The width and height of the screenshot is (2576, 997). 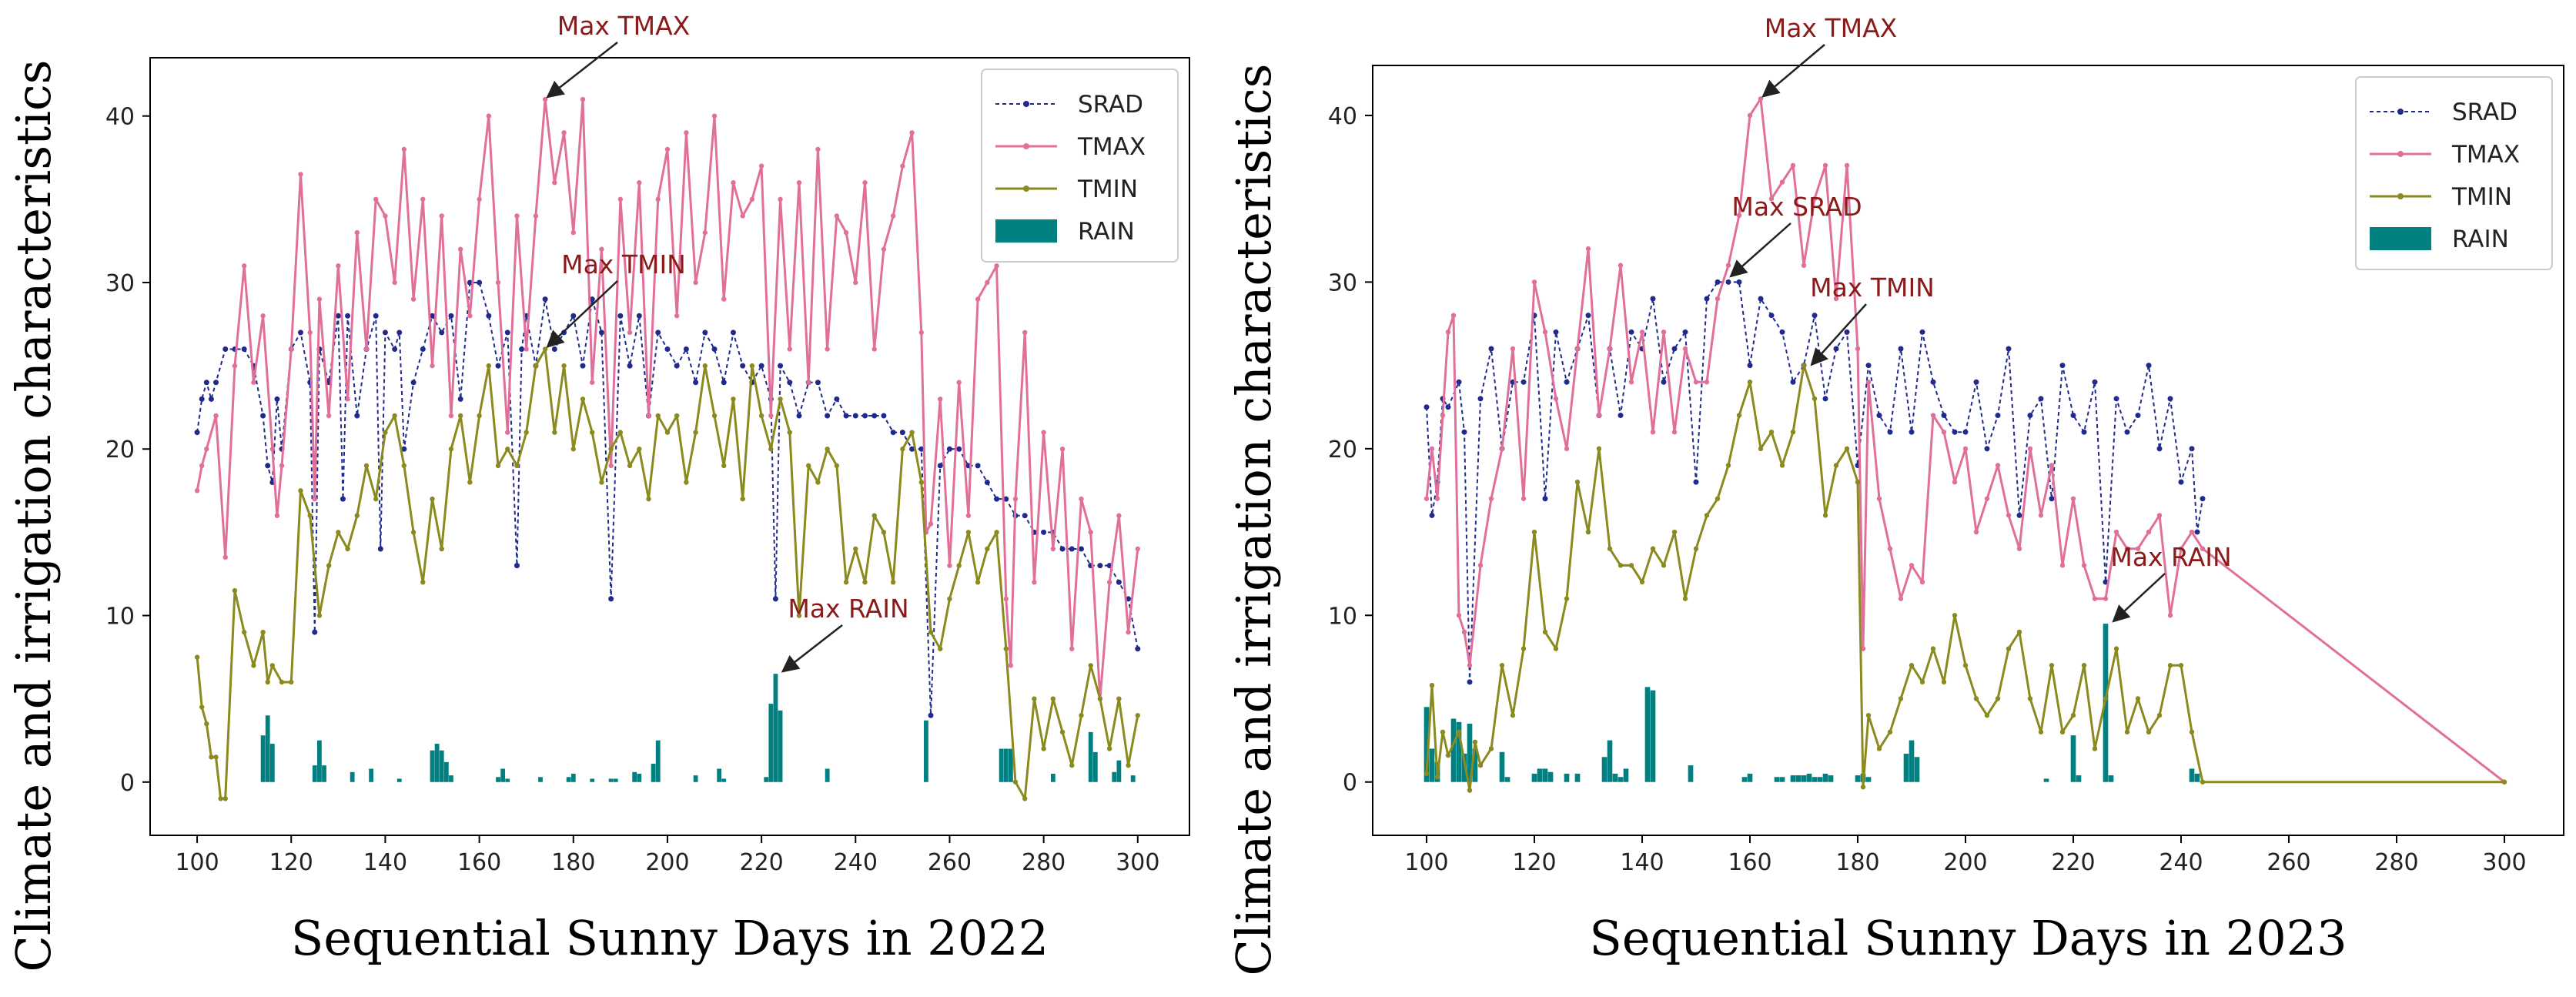 What do you see at coordinates (1026, 231) in the screenshot?
I see `legend-swatch-rain` at bounding box center [1026, 231].